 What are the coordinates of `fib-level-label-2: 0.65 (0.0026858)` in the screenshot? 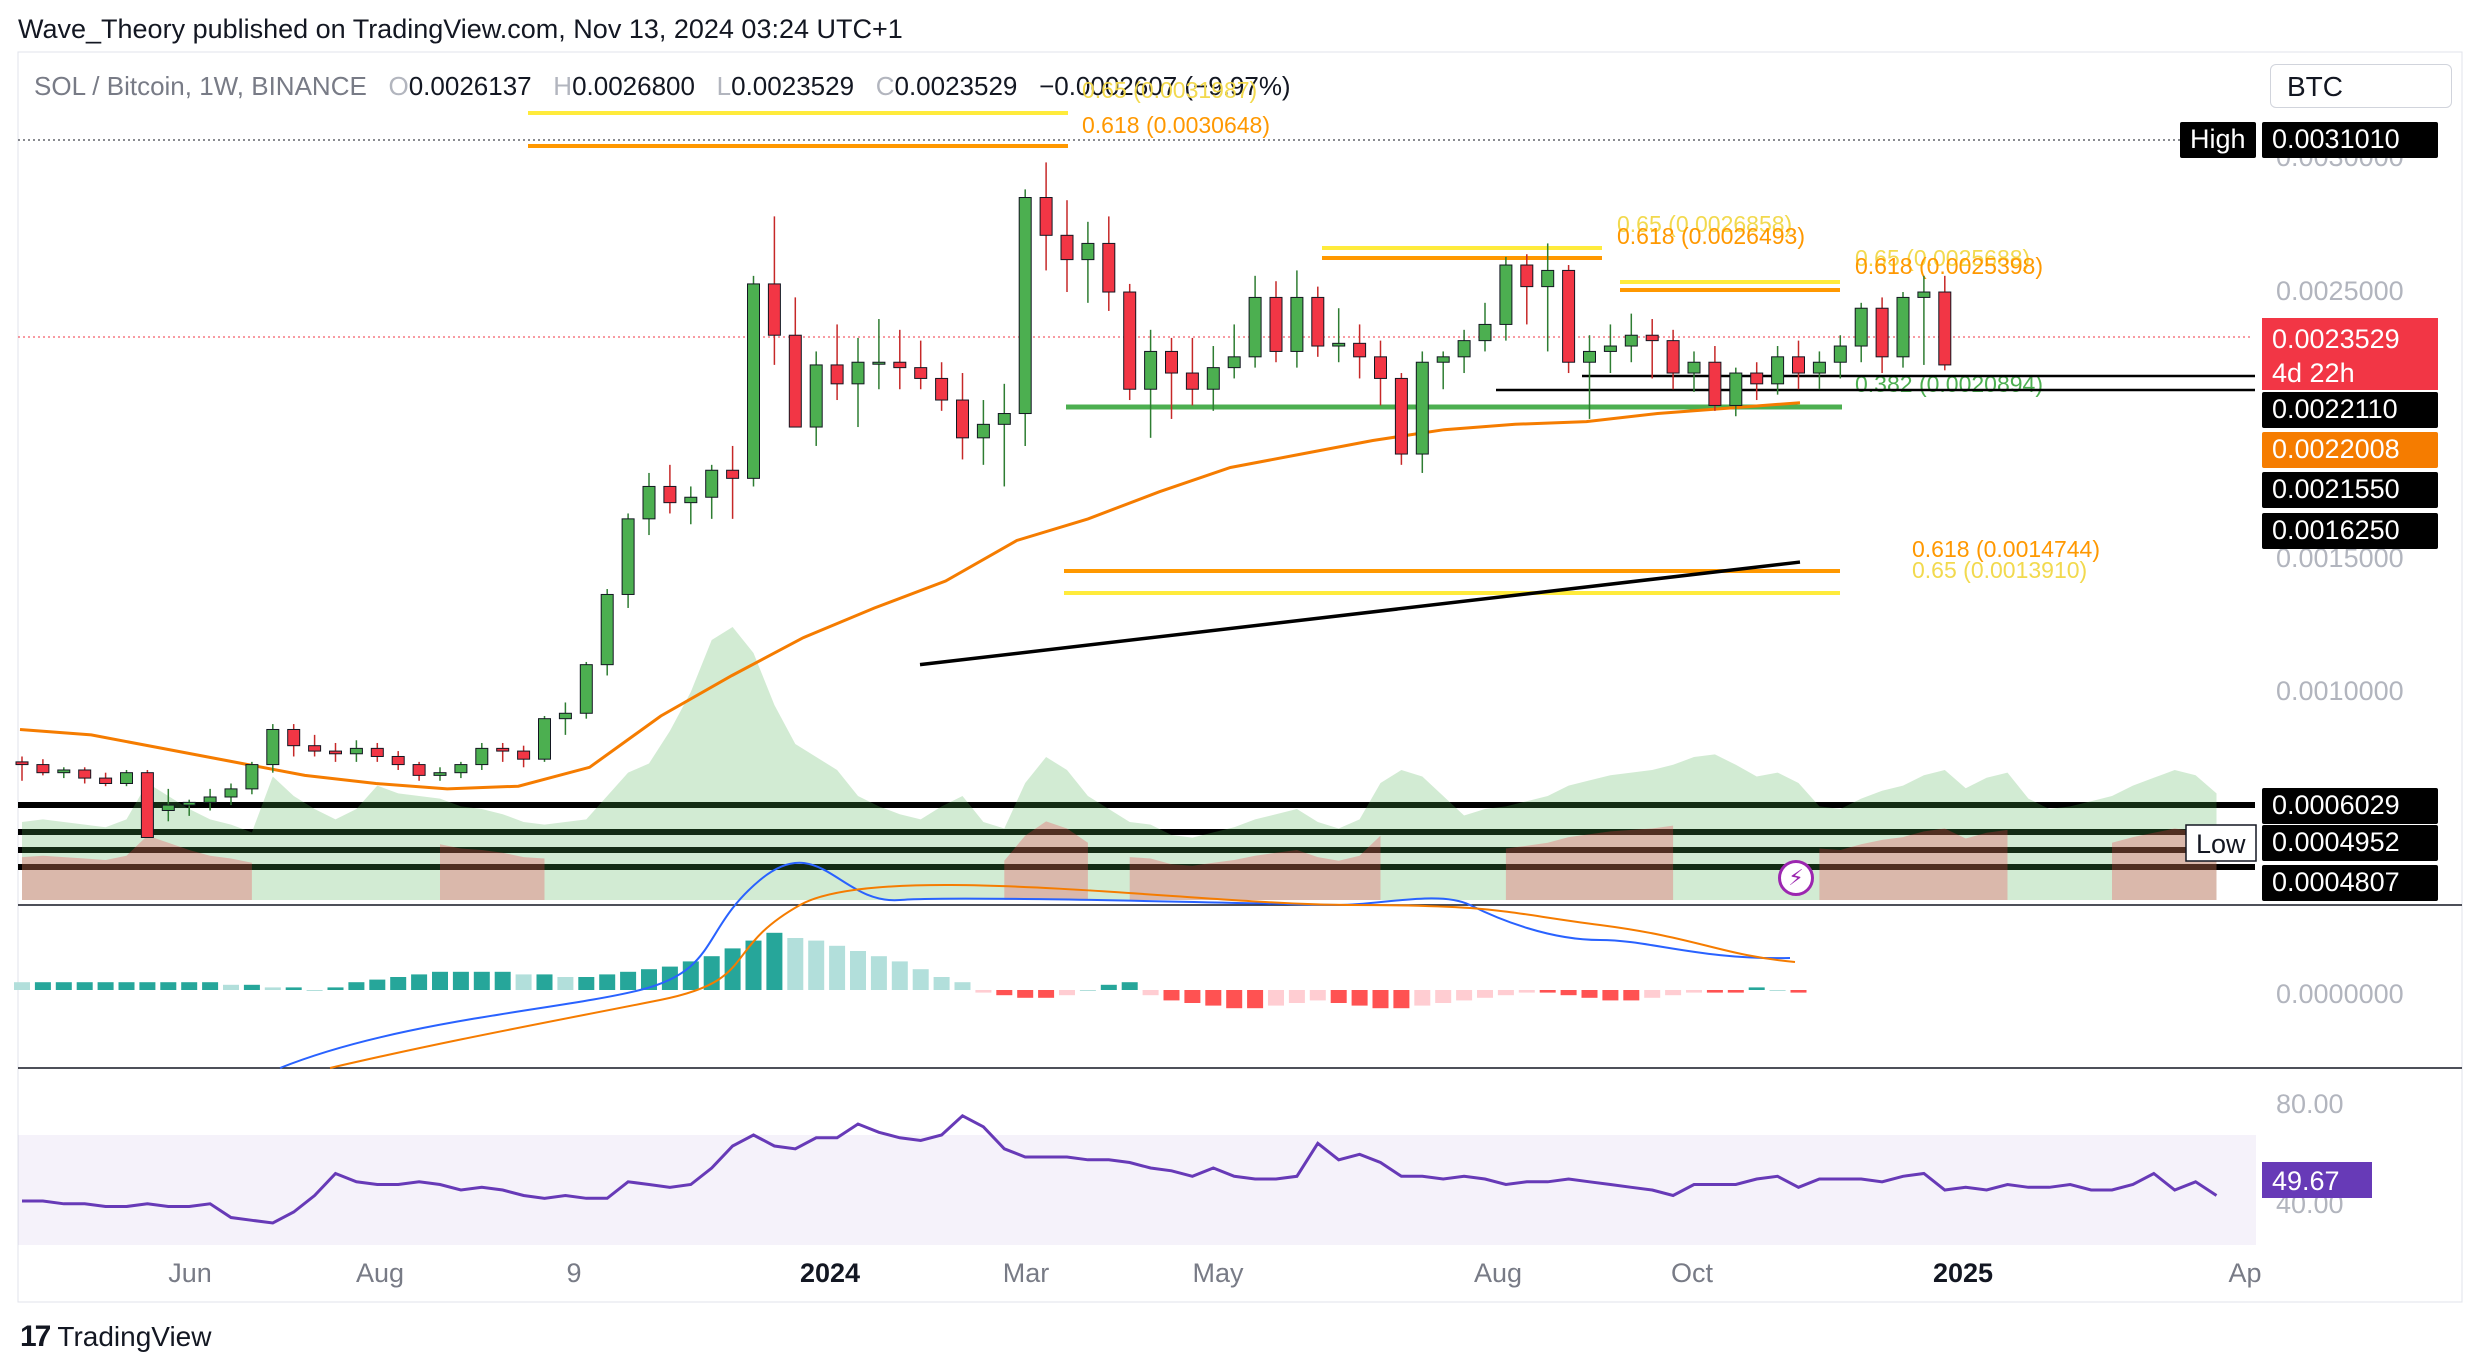 It's located at (1704, 224).